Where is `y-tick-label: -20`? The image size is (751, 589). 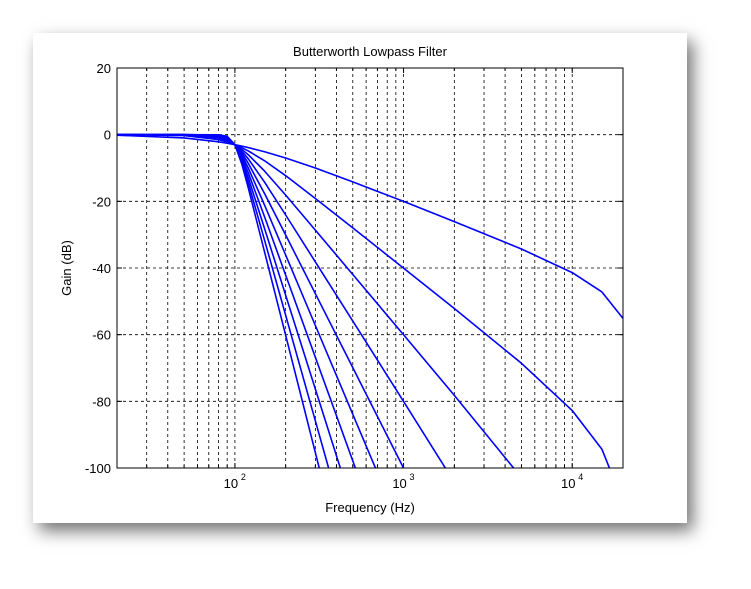 y-tick-label: -20 is located at coordinates (101, 201).